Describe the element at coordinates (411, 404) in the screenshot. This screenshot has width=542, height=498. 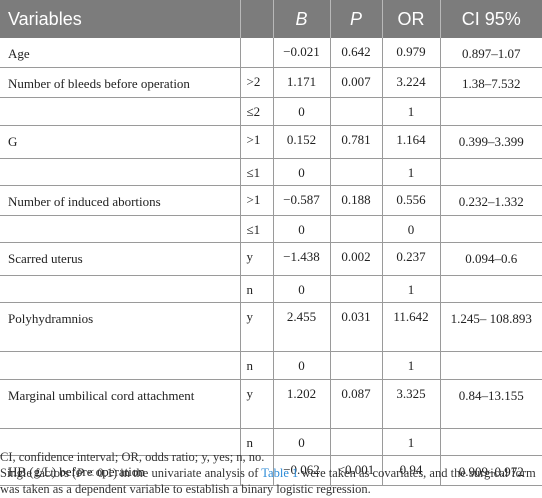
I see `cell-or: 3.325` at that location.